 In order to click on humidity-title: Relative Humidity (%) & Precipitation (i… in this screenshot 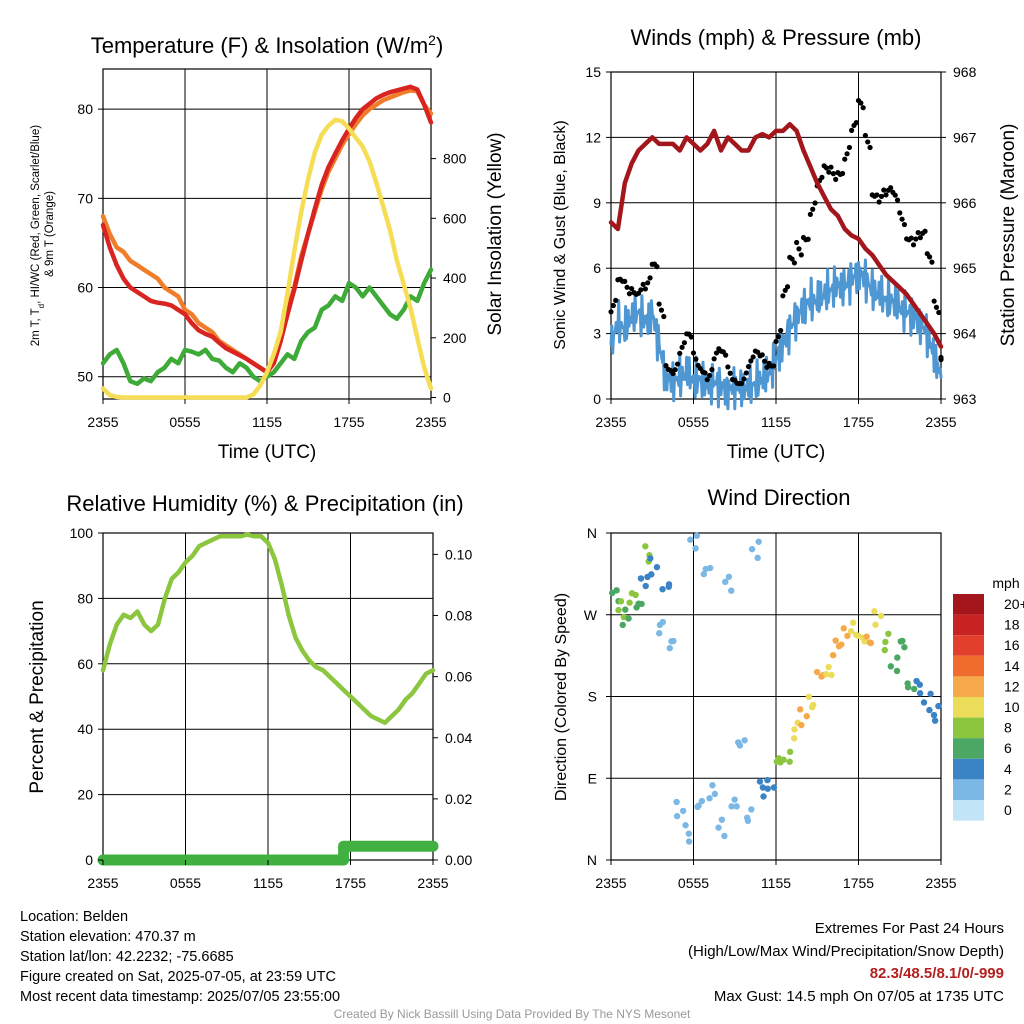, I will do `click(264, 503)`.